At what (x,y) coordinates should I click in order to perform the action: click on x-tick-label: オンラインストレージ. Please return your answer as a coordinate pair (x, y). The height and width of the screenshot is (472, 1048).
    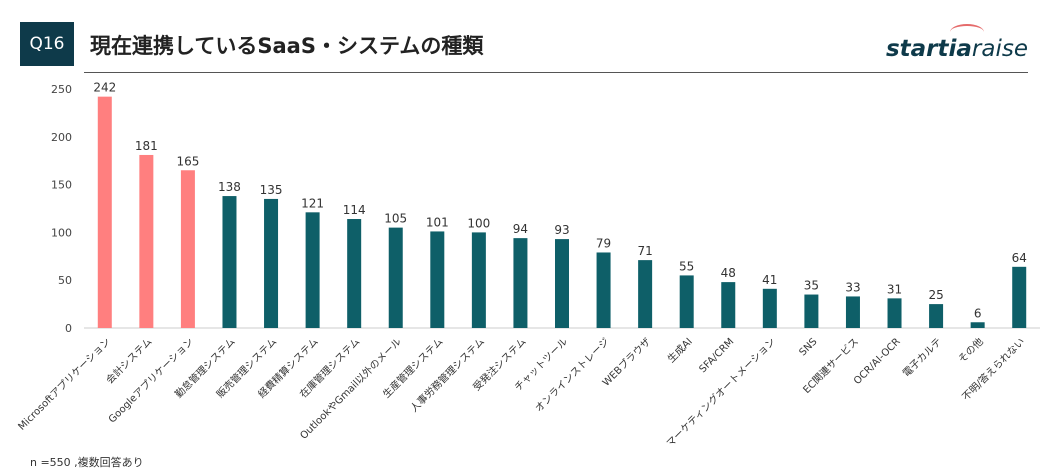
    Looking at the image, I should click on (572, 375).